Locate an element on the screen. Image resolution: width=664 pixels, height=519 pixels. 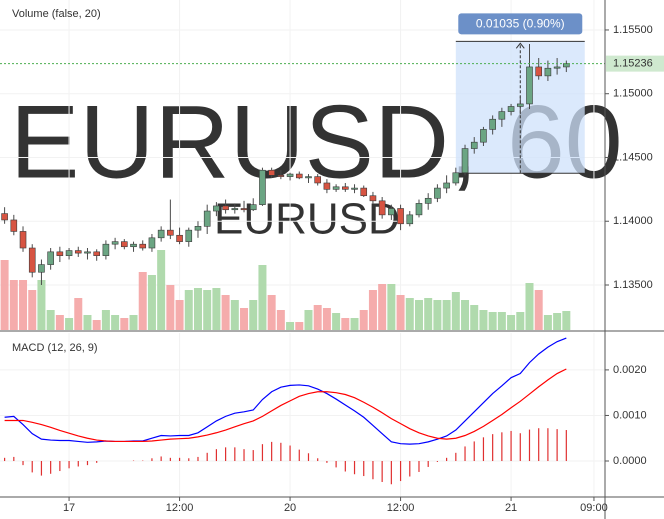
y-tick-label: 1.13500 is located at coordinates (633, 285).